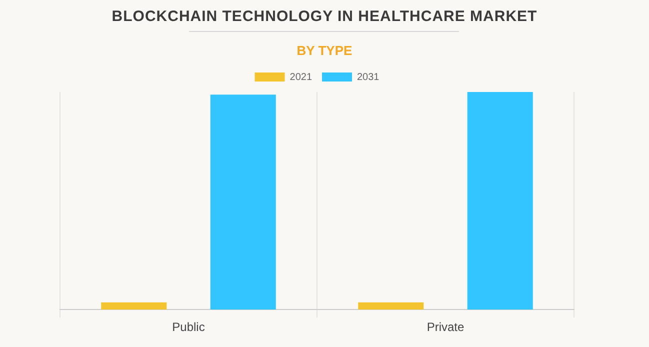 This screenshot has width=649, height=347. What do you see at coordinates (188, 327) in the screenshot?
I see `x-tick-label: Public` at bounding box center [188, 327].